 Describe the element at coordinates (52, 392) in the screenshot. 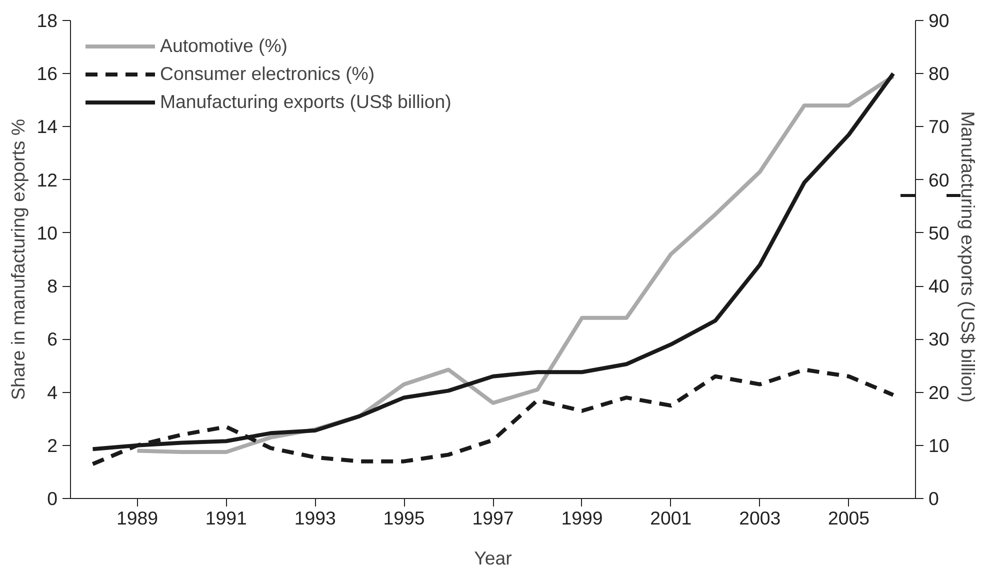

I see `y-tick-label: 4` at that location.